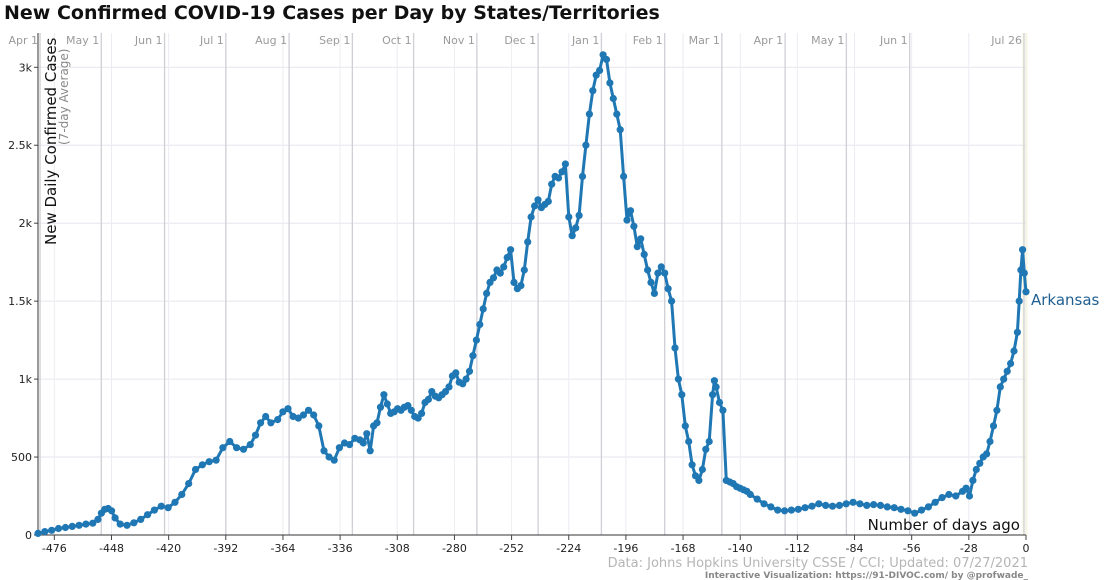 This screenshot has width=1108, height=580. What do you see at coordinates (54, 548) in the screenshot?
I see `x-tick-label: -476` at bounding box center [54, 548].